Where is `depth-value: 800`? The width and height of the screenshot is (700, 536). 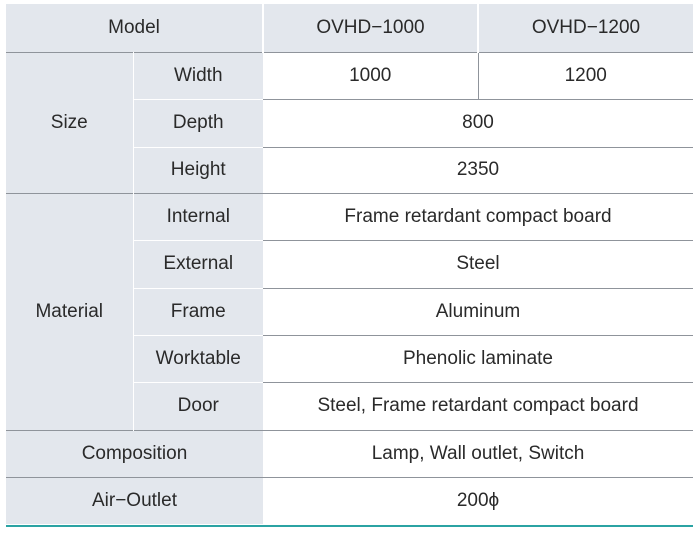 depth-value: 800 is located at coordinates (478, 123).